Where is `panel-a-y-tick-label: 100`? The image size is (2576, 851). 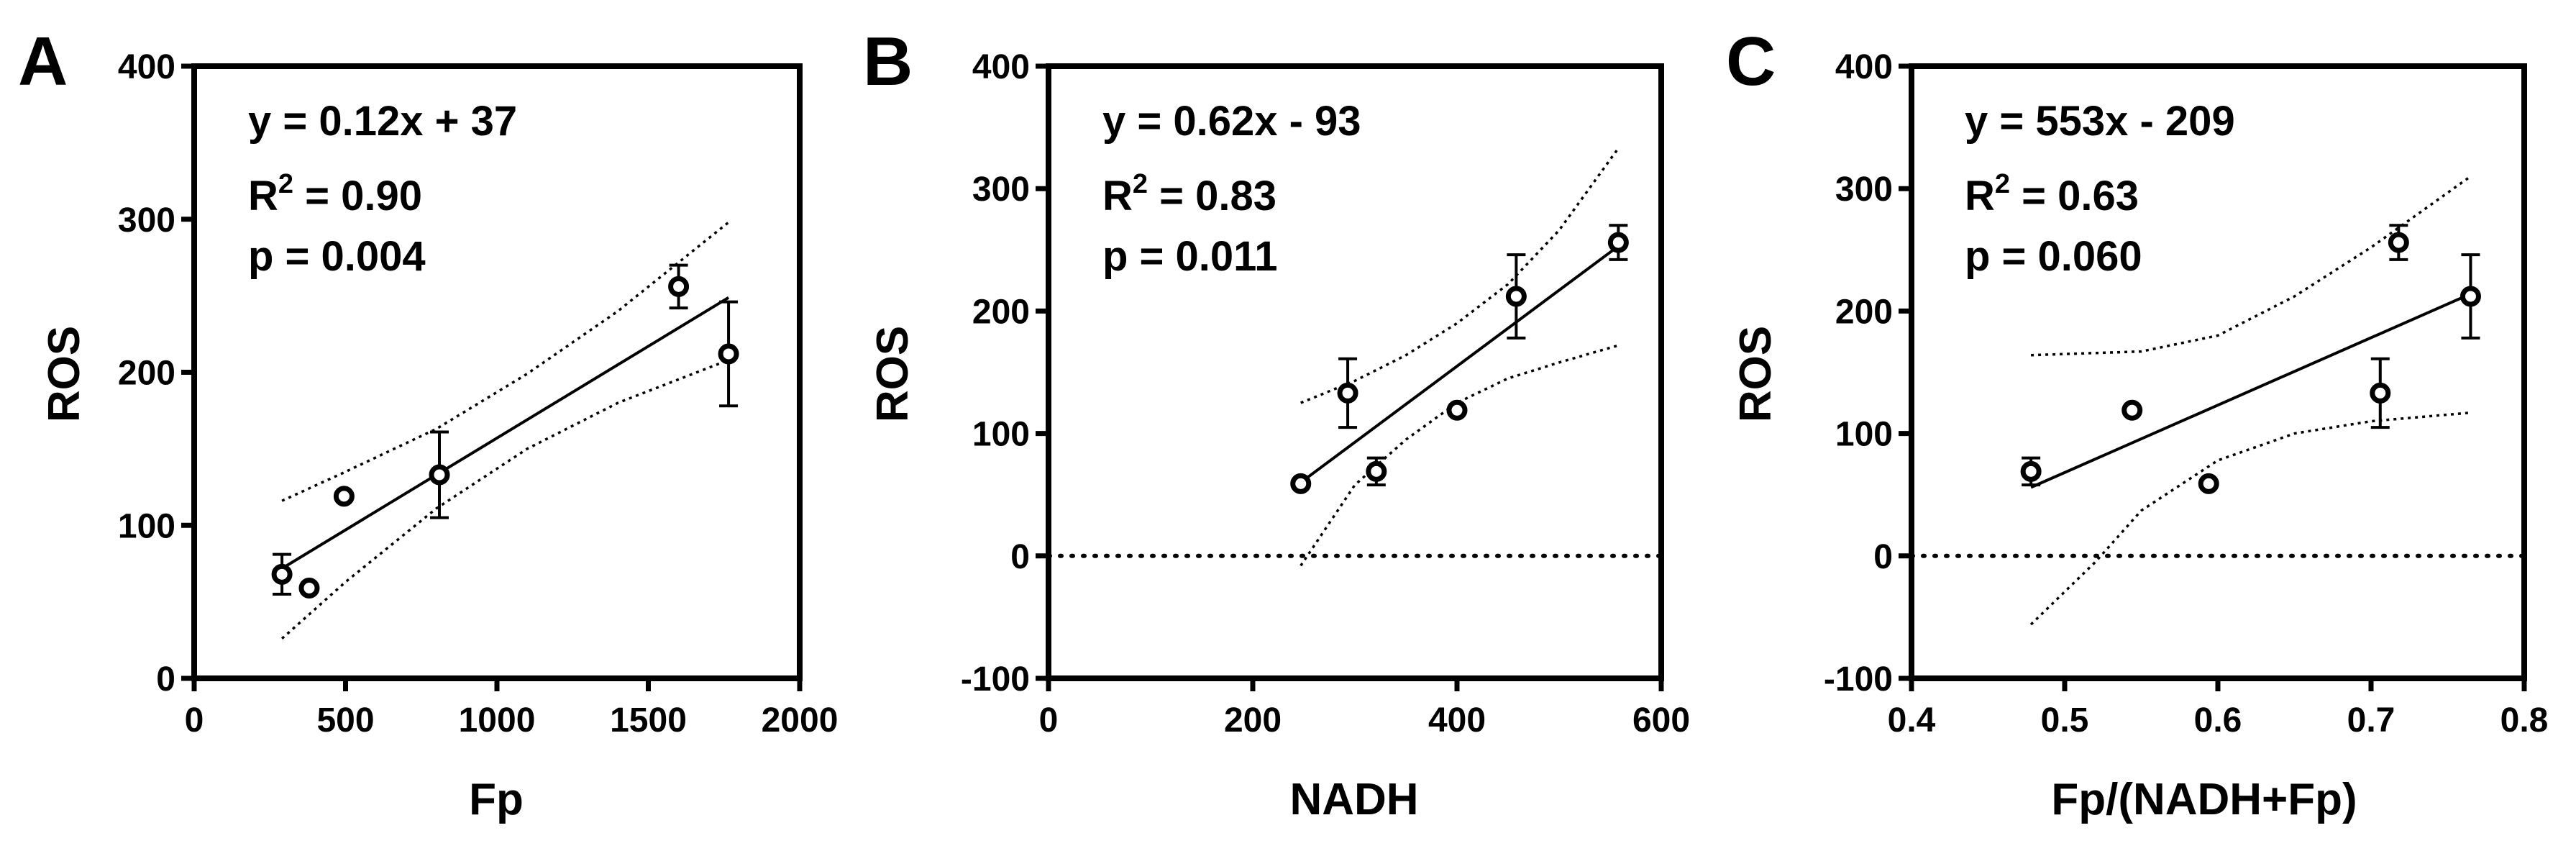 panel-a-y-tick-label: 100 is located at coordinates (146, 526).